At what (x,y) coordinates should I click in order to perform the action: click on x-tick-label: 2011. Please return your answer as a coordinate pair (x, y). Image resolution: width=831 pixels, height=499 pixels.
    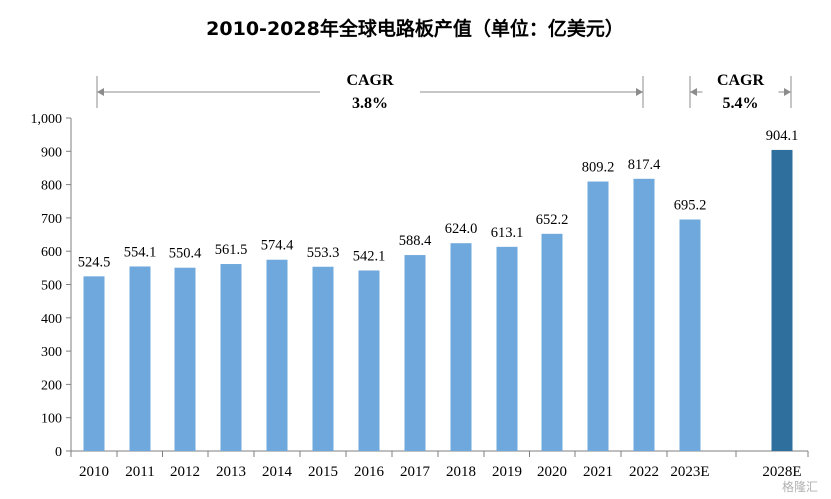
    Looking at the image, I should click on (139, 472).